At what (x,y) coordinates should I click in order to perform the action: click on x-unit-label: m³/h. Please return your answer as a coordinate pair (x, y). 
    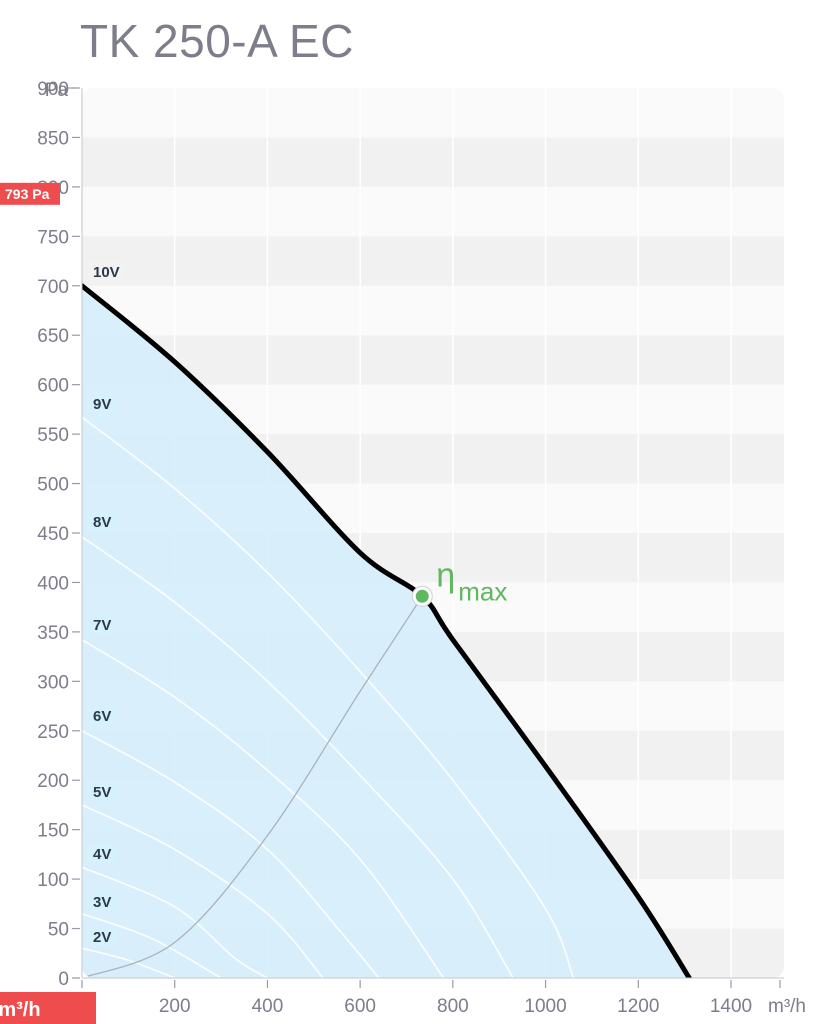
    Looking at the image, I should click on (787, 1006).